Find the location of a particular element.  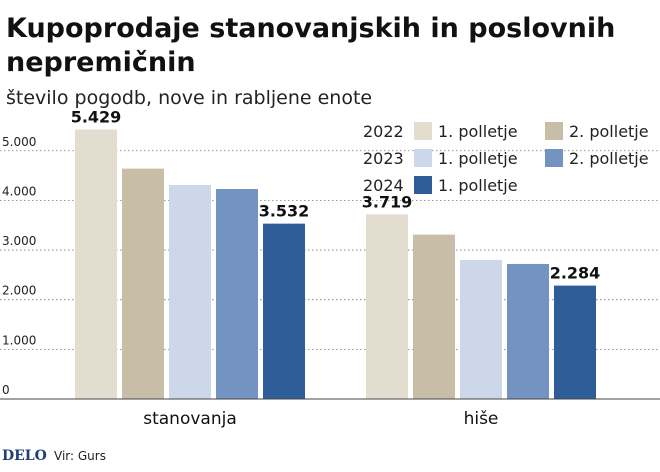

brand-logo: DELO is located at coordinates (24, 456).